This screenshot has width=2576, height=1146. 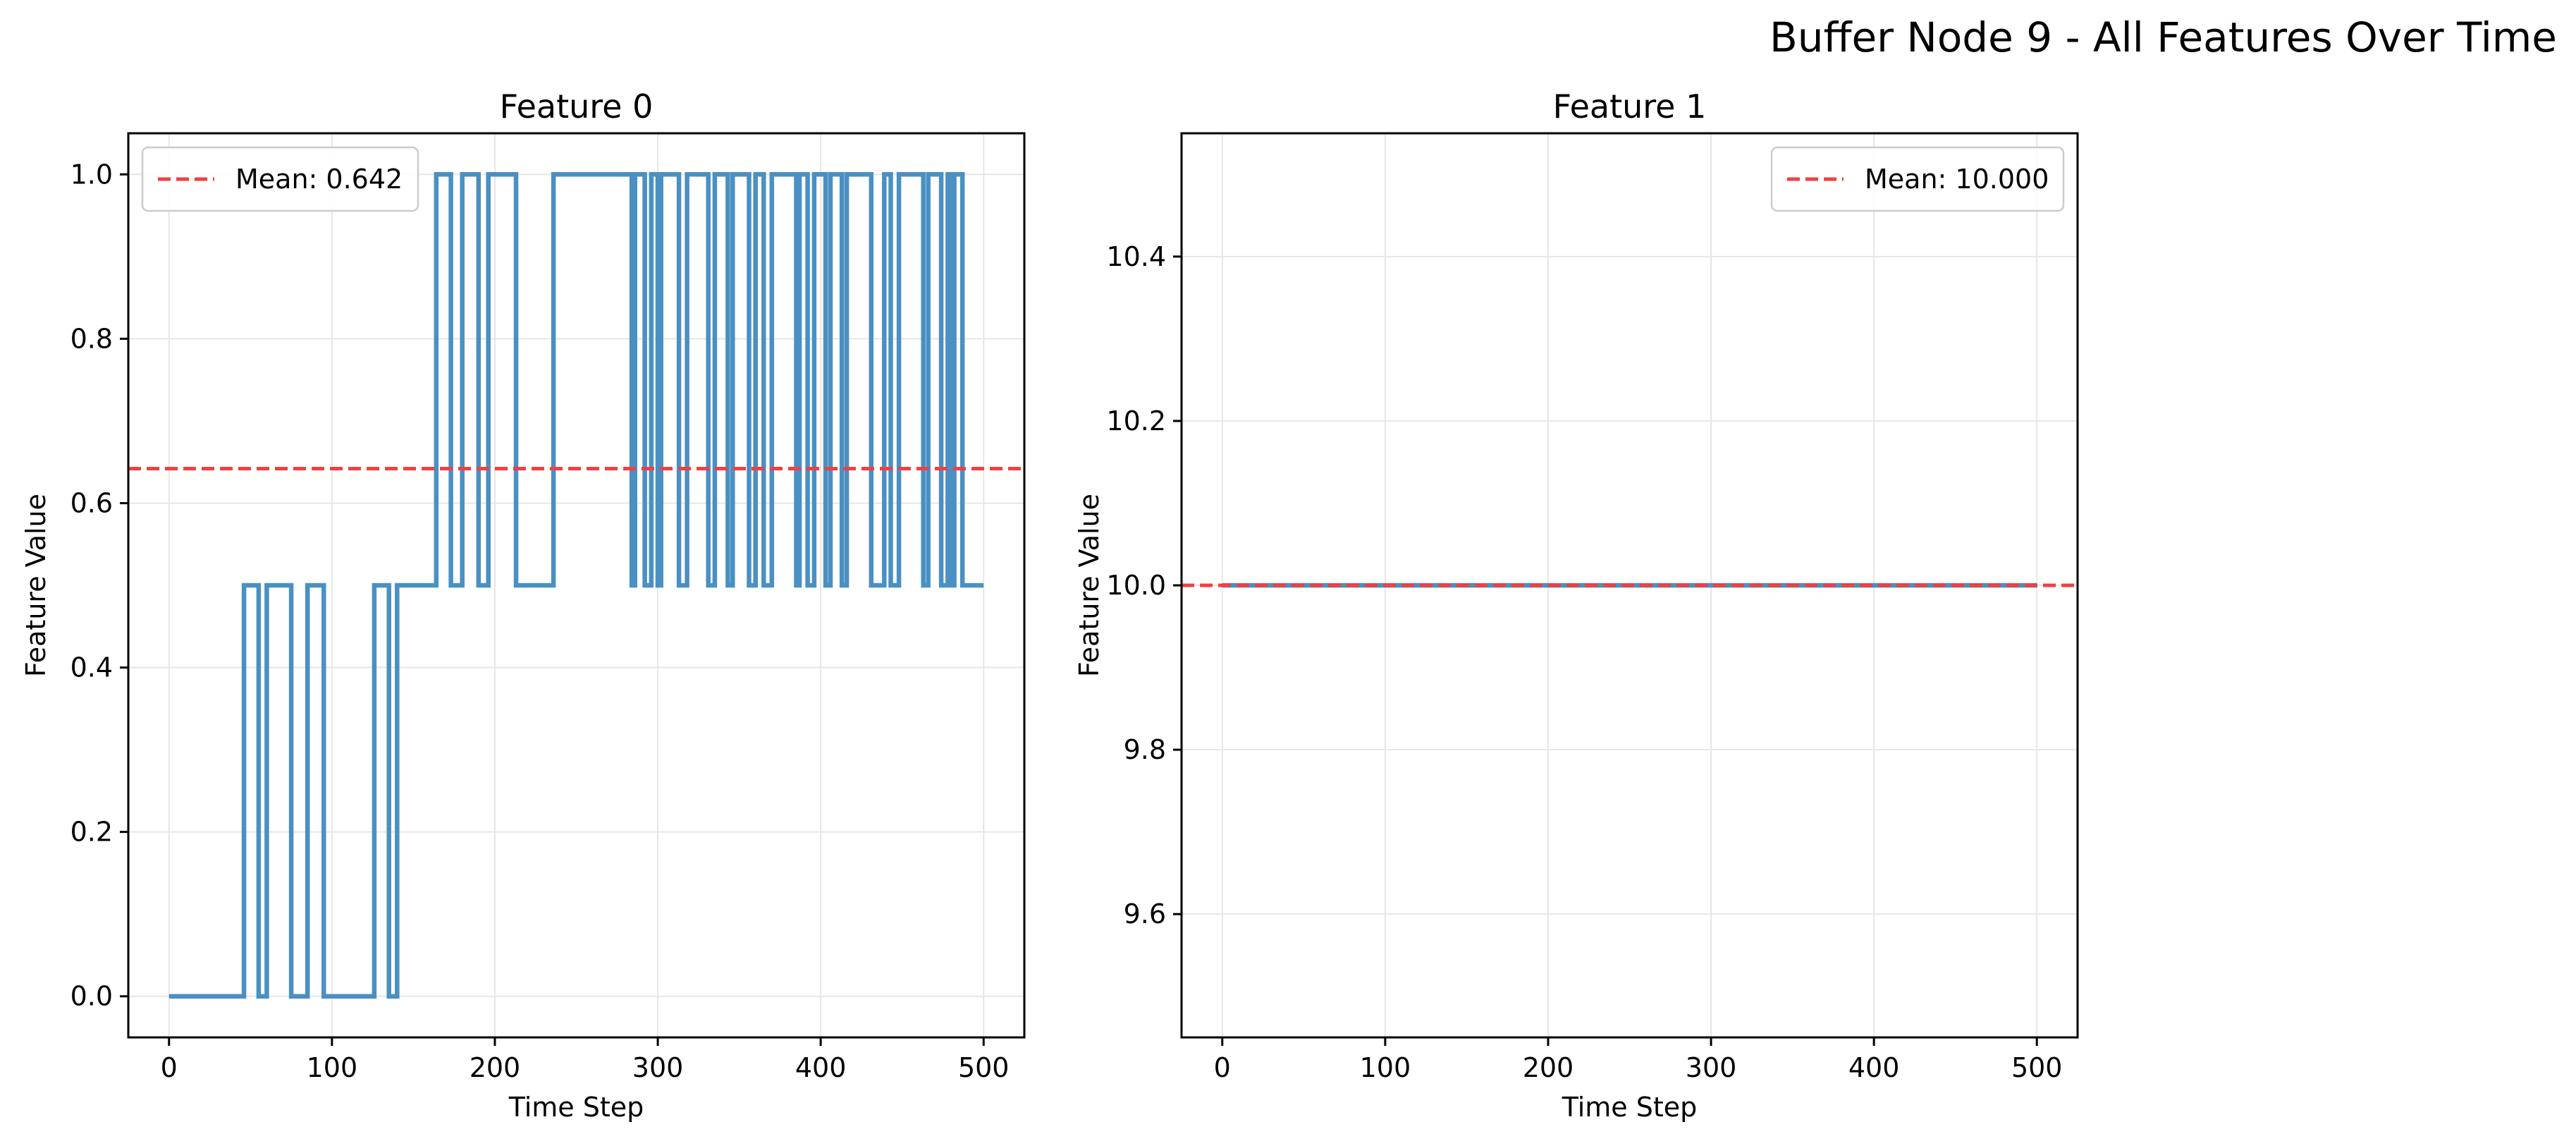 What do you see at coordinates (2163, 37) in the screenshot?
I see `figure-suptitle: Buffer Node 9 - All Features Over Time` at bounding box center [2163, 37].